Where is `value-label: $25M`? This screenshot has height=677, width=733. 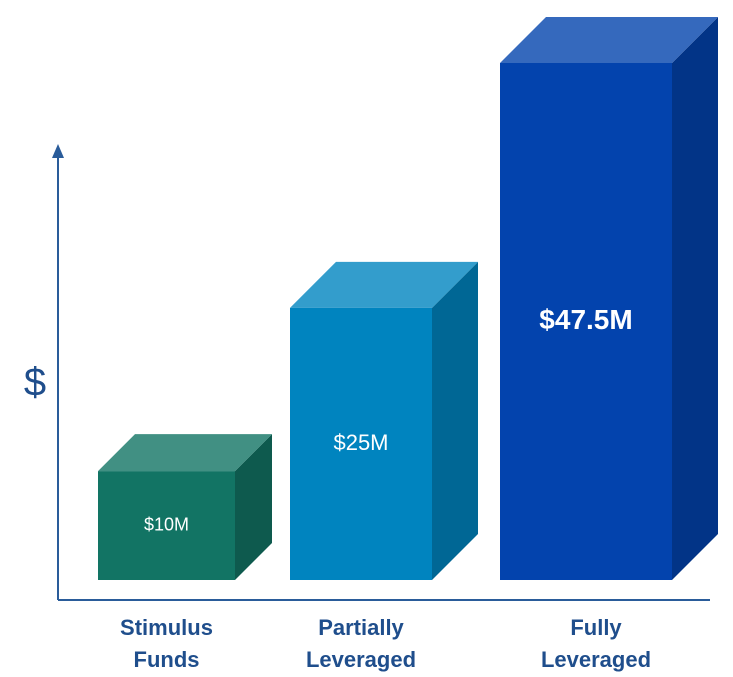
value-label: $25M is located at coordinates (360, 442).